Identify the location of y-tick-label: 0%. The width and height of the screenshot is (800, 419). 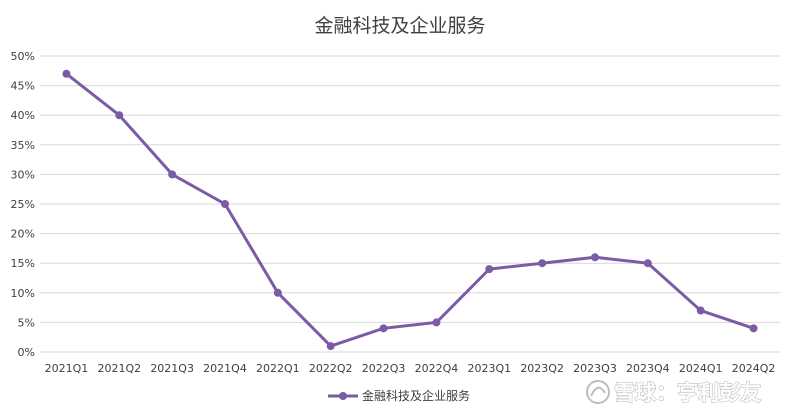
(26, 352).